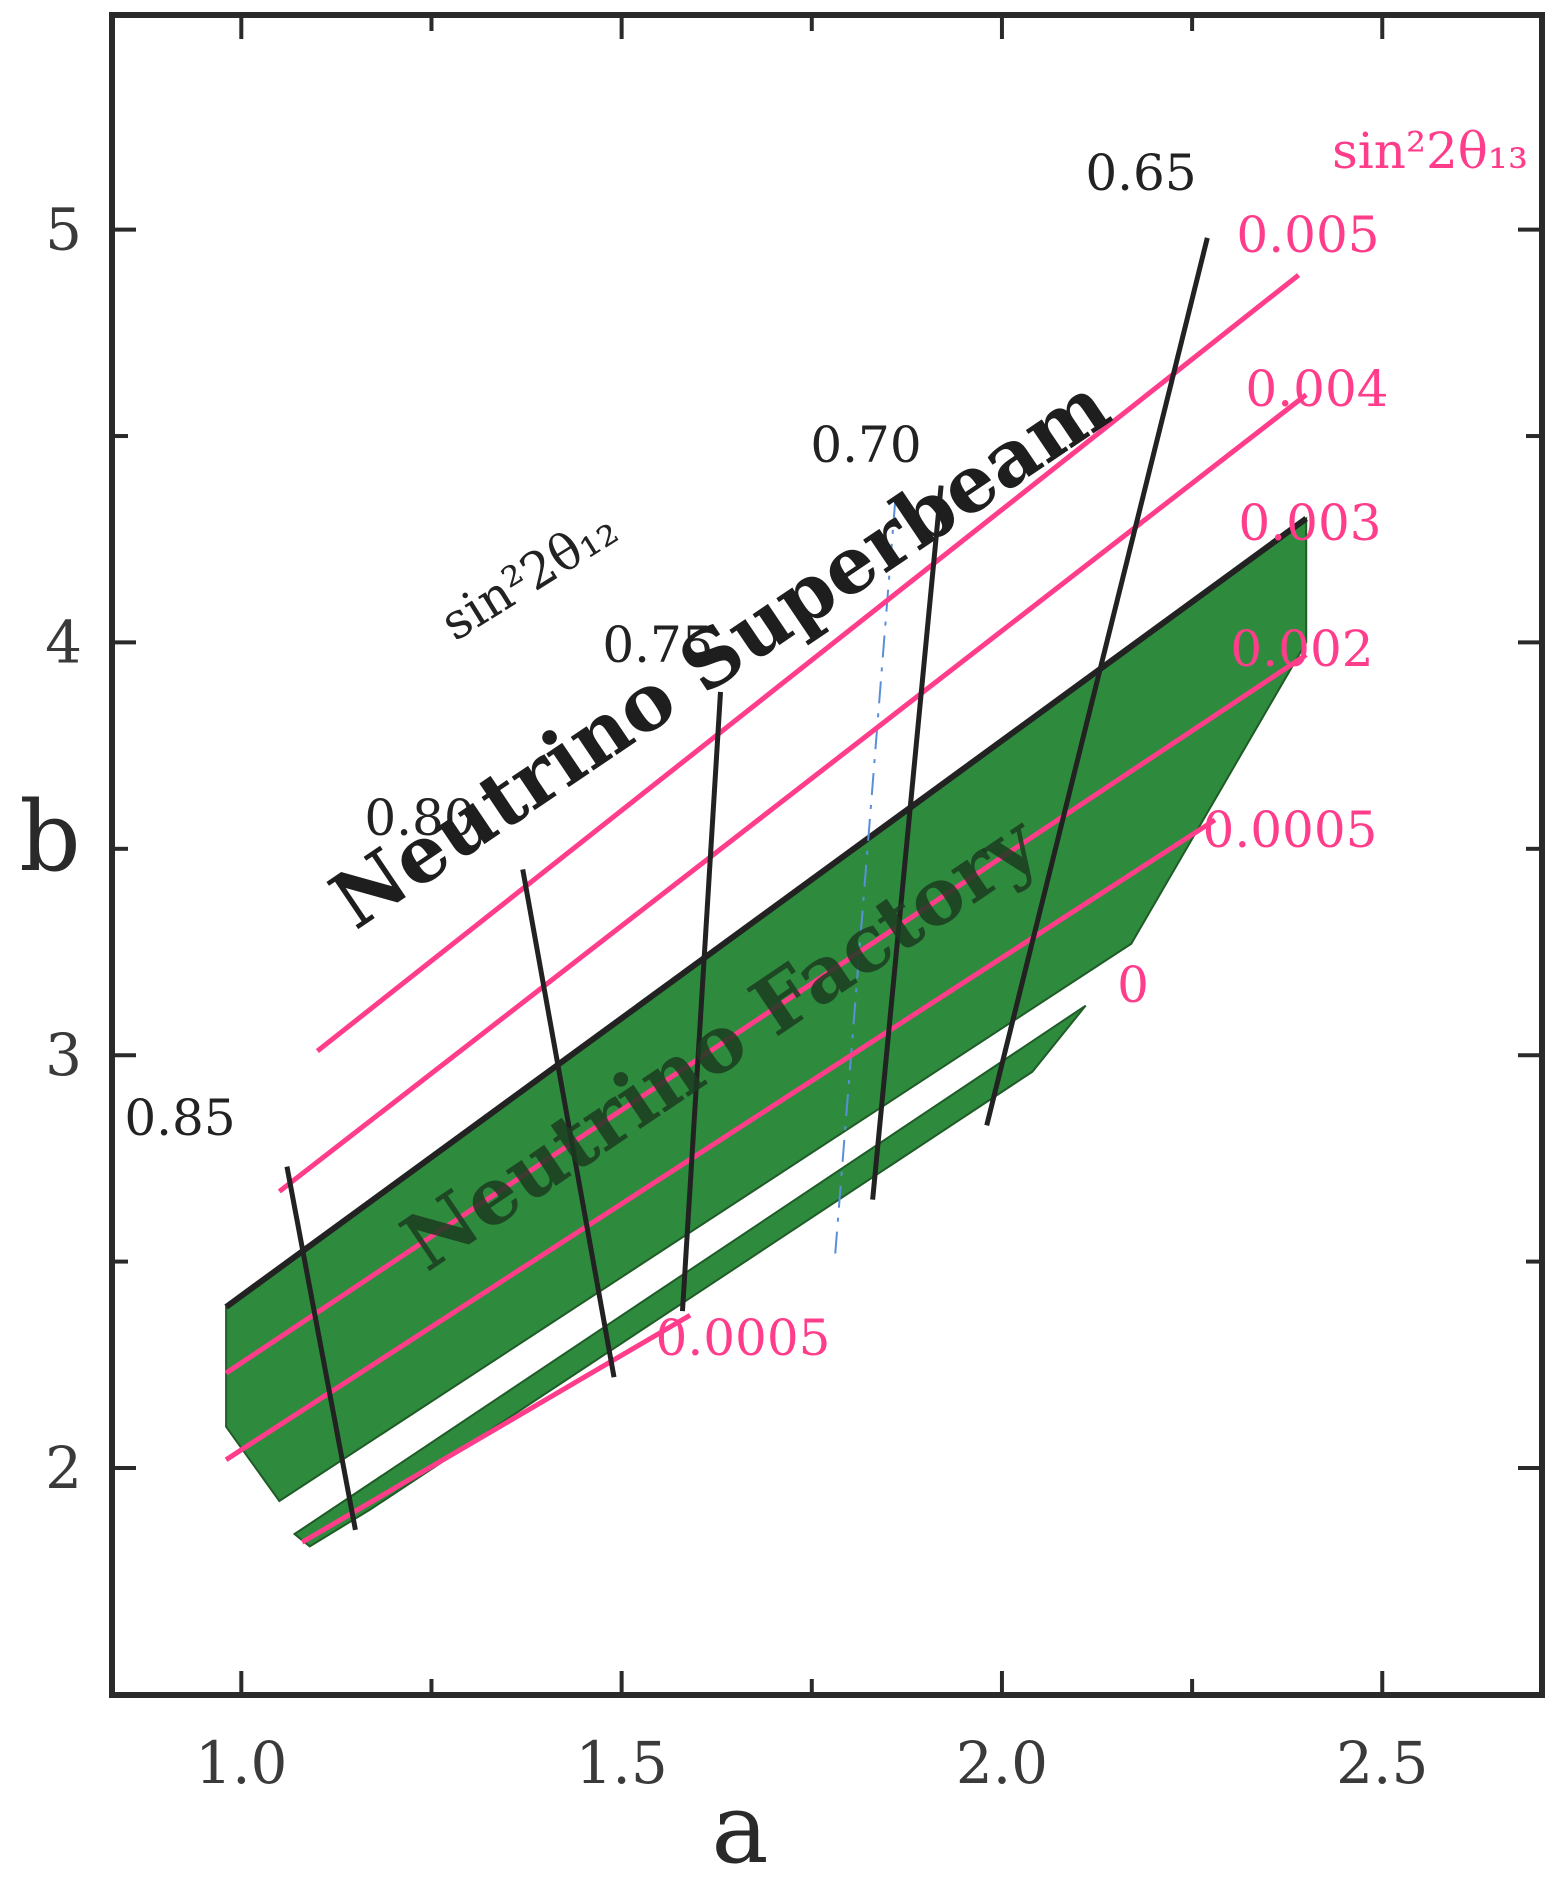  I want to click on x-tick-label: 1.0, so click(241, 1763).